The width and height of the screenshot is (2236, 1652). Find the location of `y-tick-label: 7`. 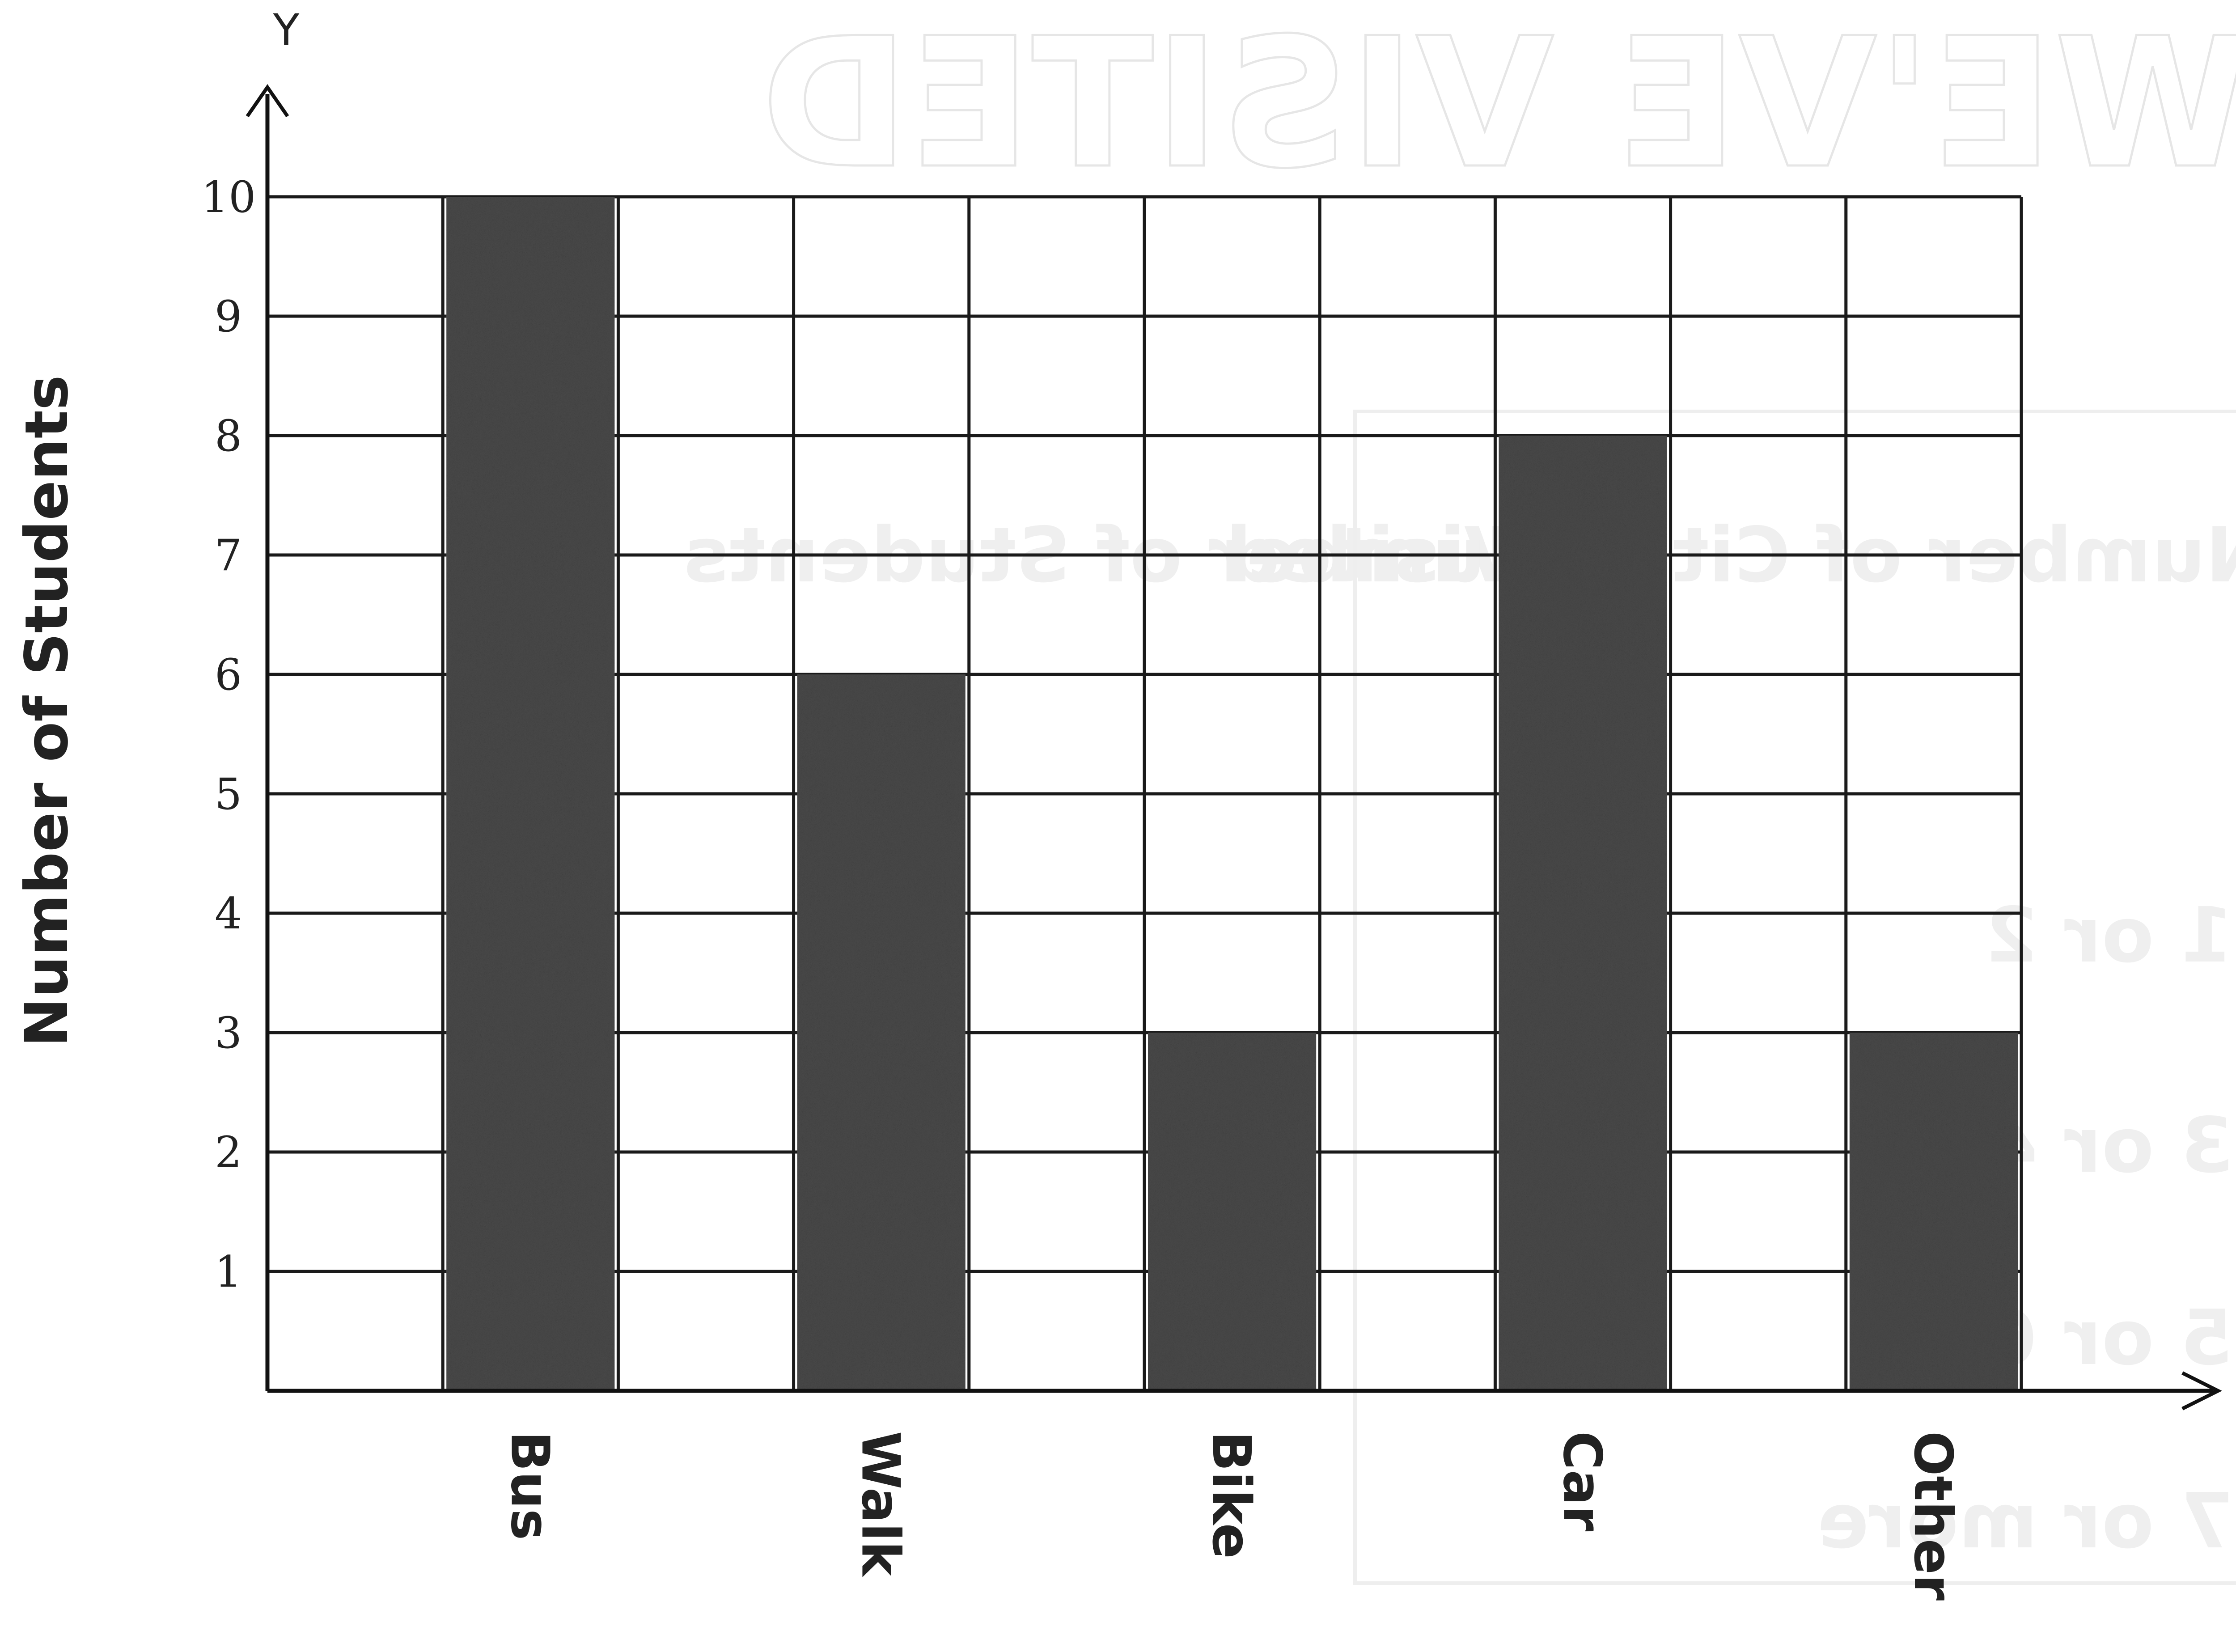

y-tick-label: 7 is located at coordinates (228, 555).